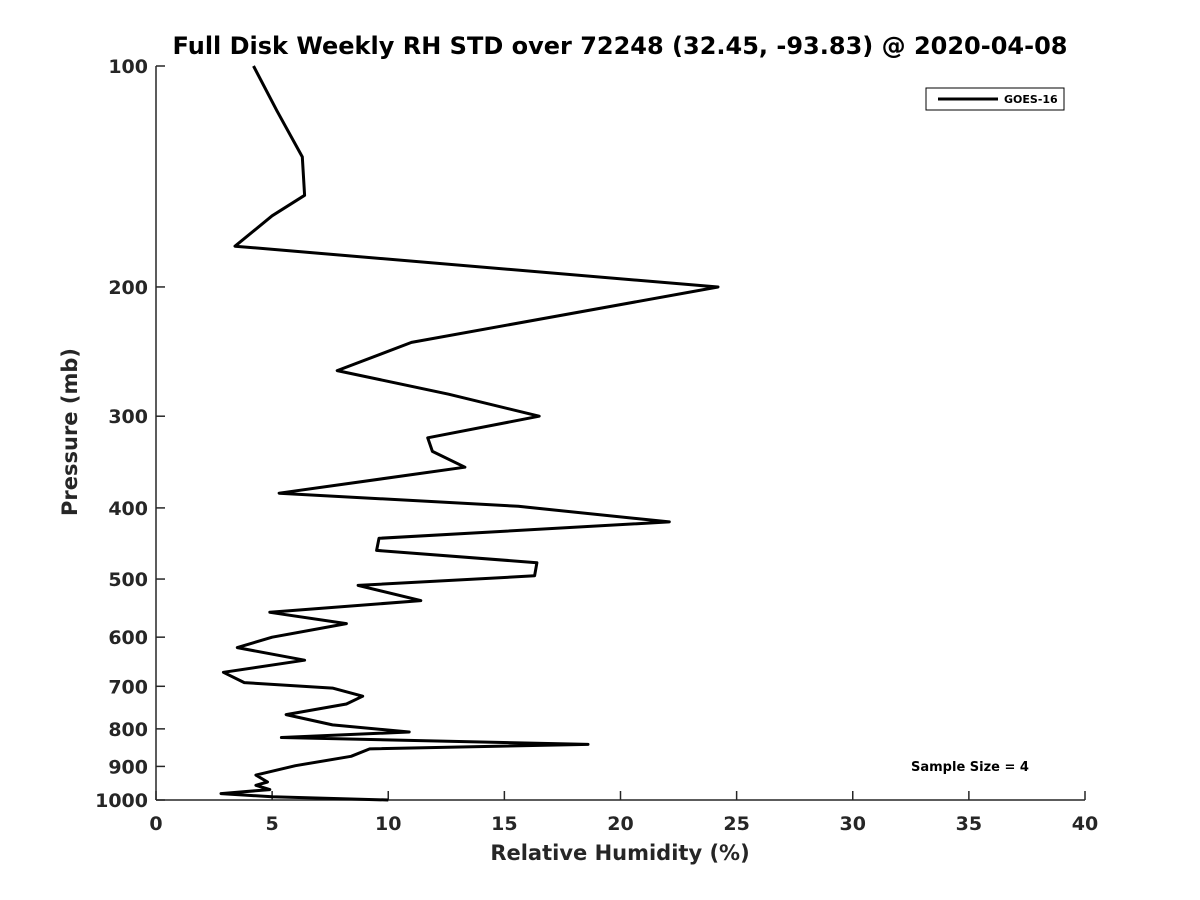 The width and height of the screenshot is (1200, 900). Describe the element at coordinates (155, 824) in the screenshot. I see `x-tick-label: 0` at that location.